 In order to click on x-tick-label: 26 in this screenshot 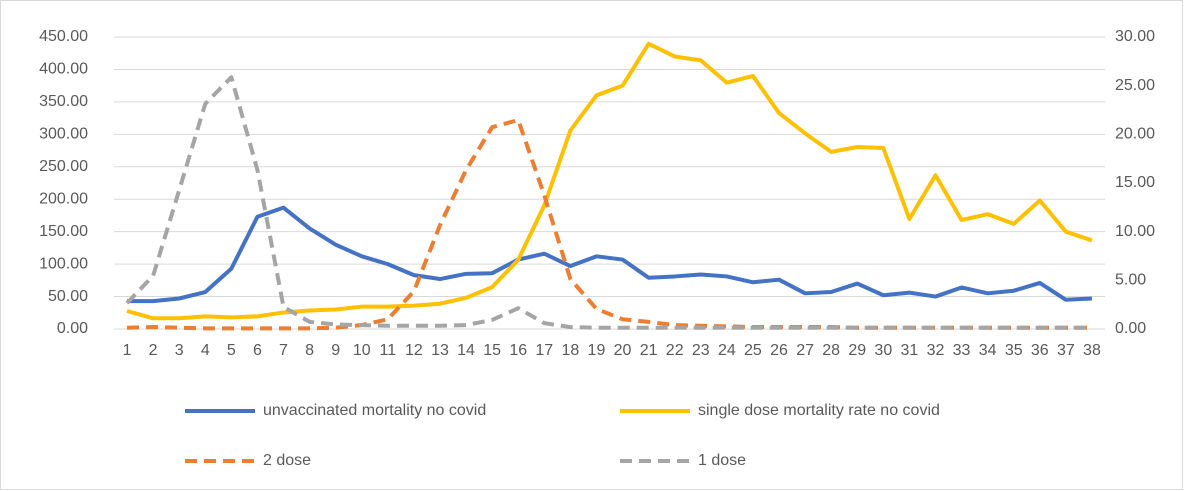, I will do `click(779, 350)`.